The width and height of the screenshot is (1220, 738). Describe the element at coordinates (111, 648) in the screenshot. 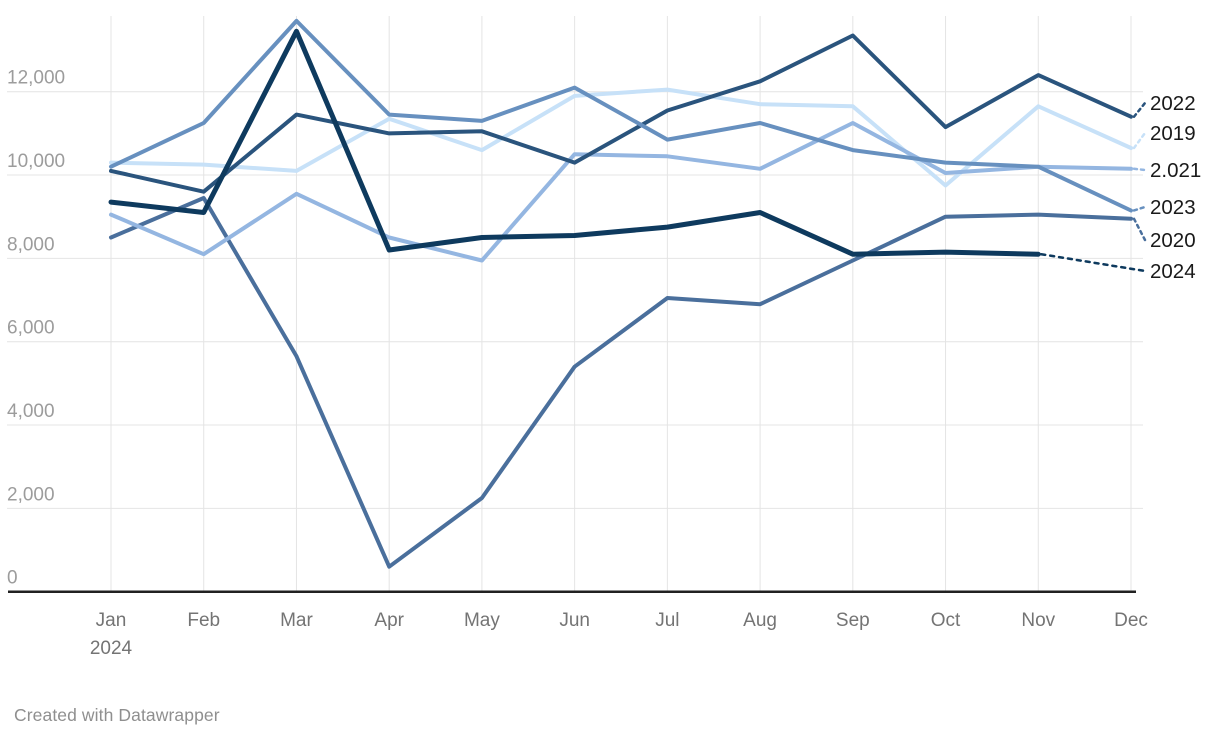

I see `x-axis-year-label: 2024` at that location.